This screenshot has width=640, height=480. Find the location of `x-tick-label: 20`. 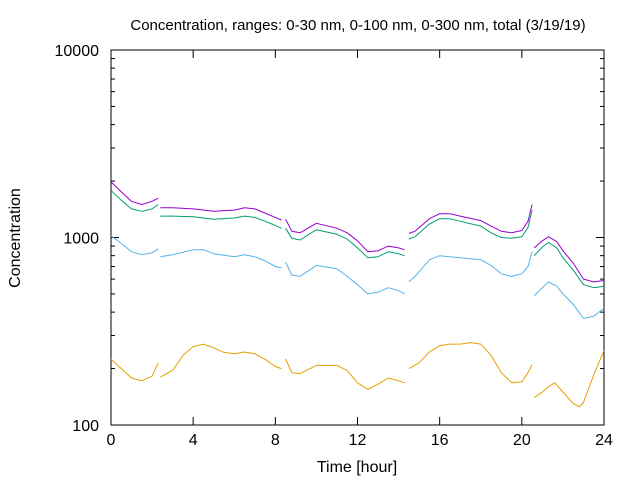

x-tick-label: 20 is located at coordinates (522, 440).